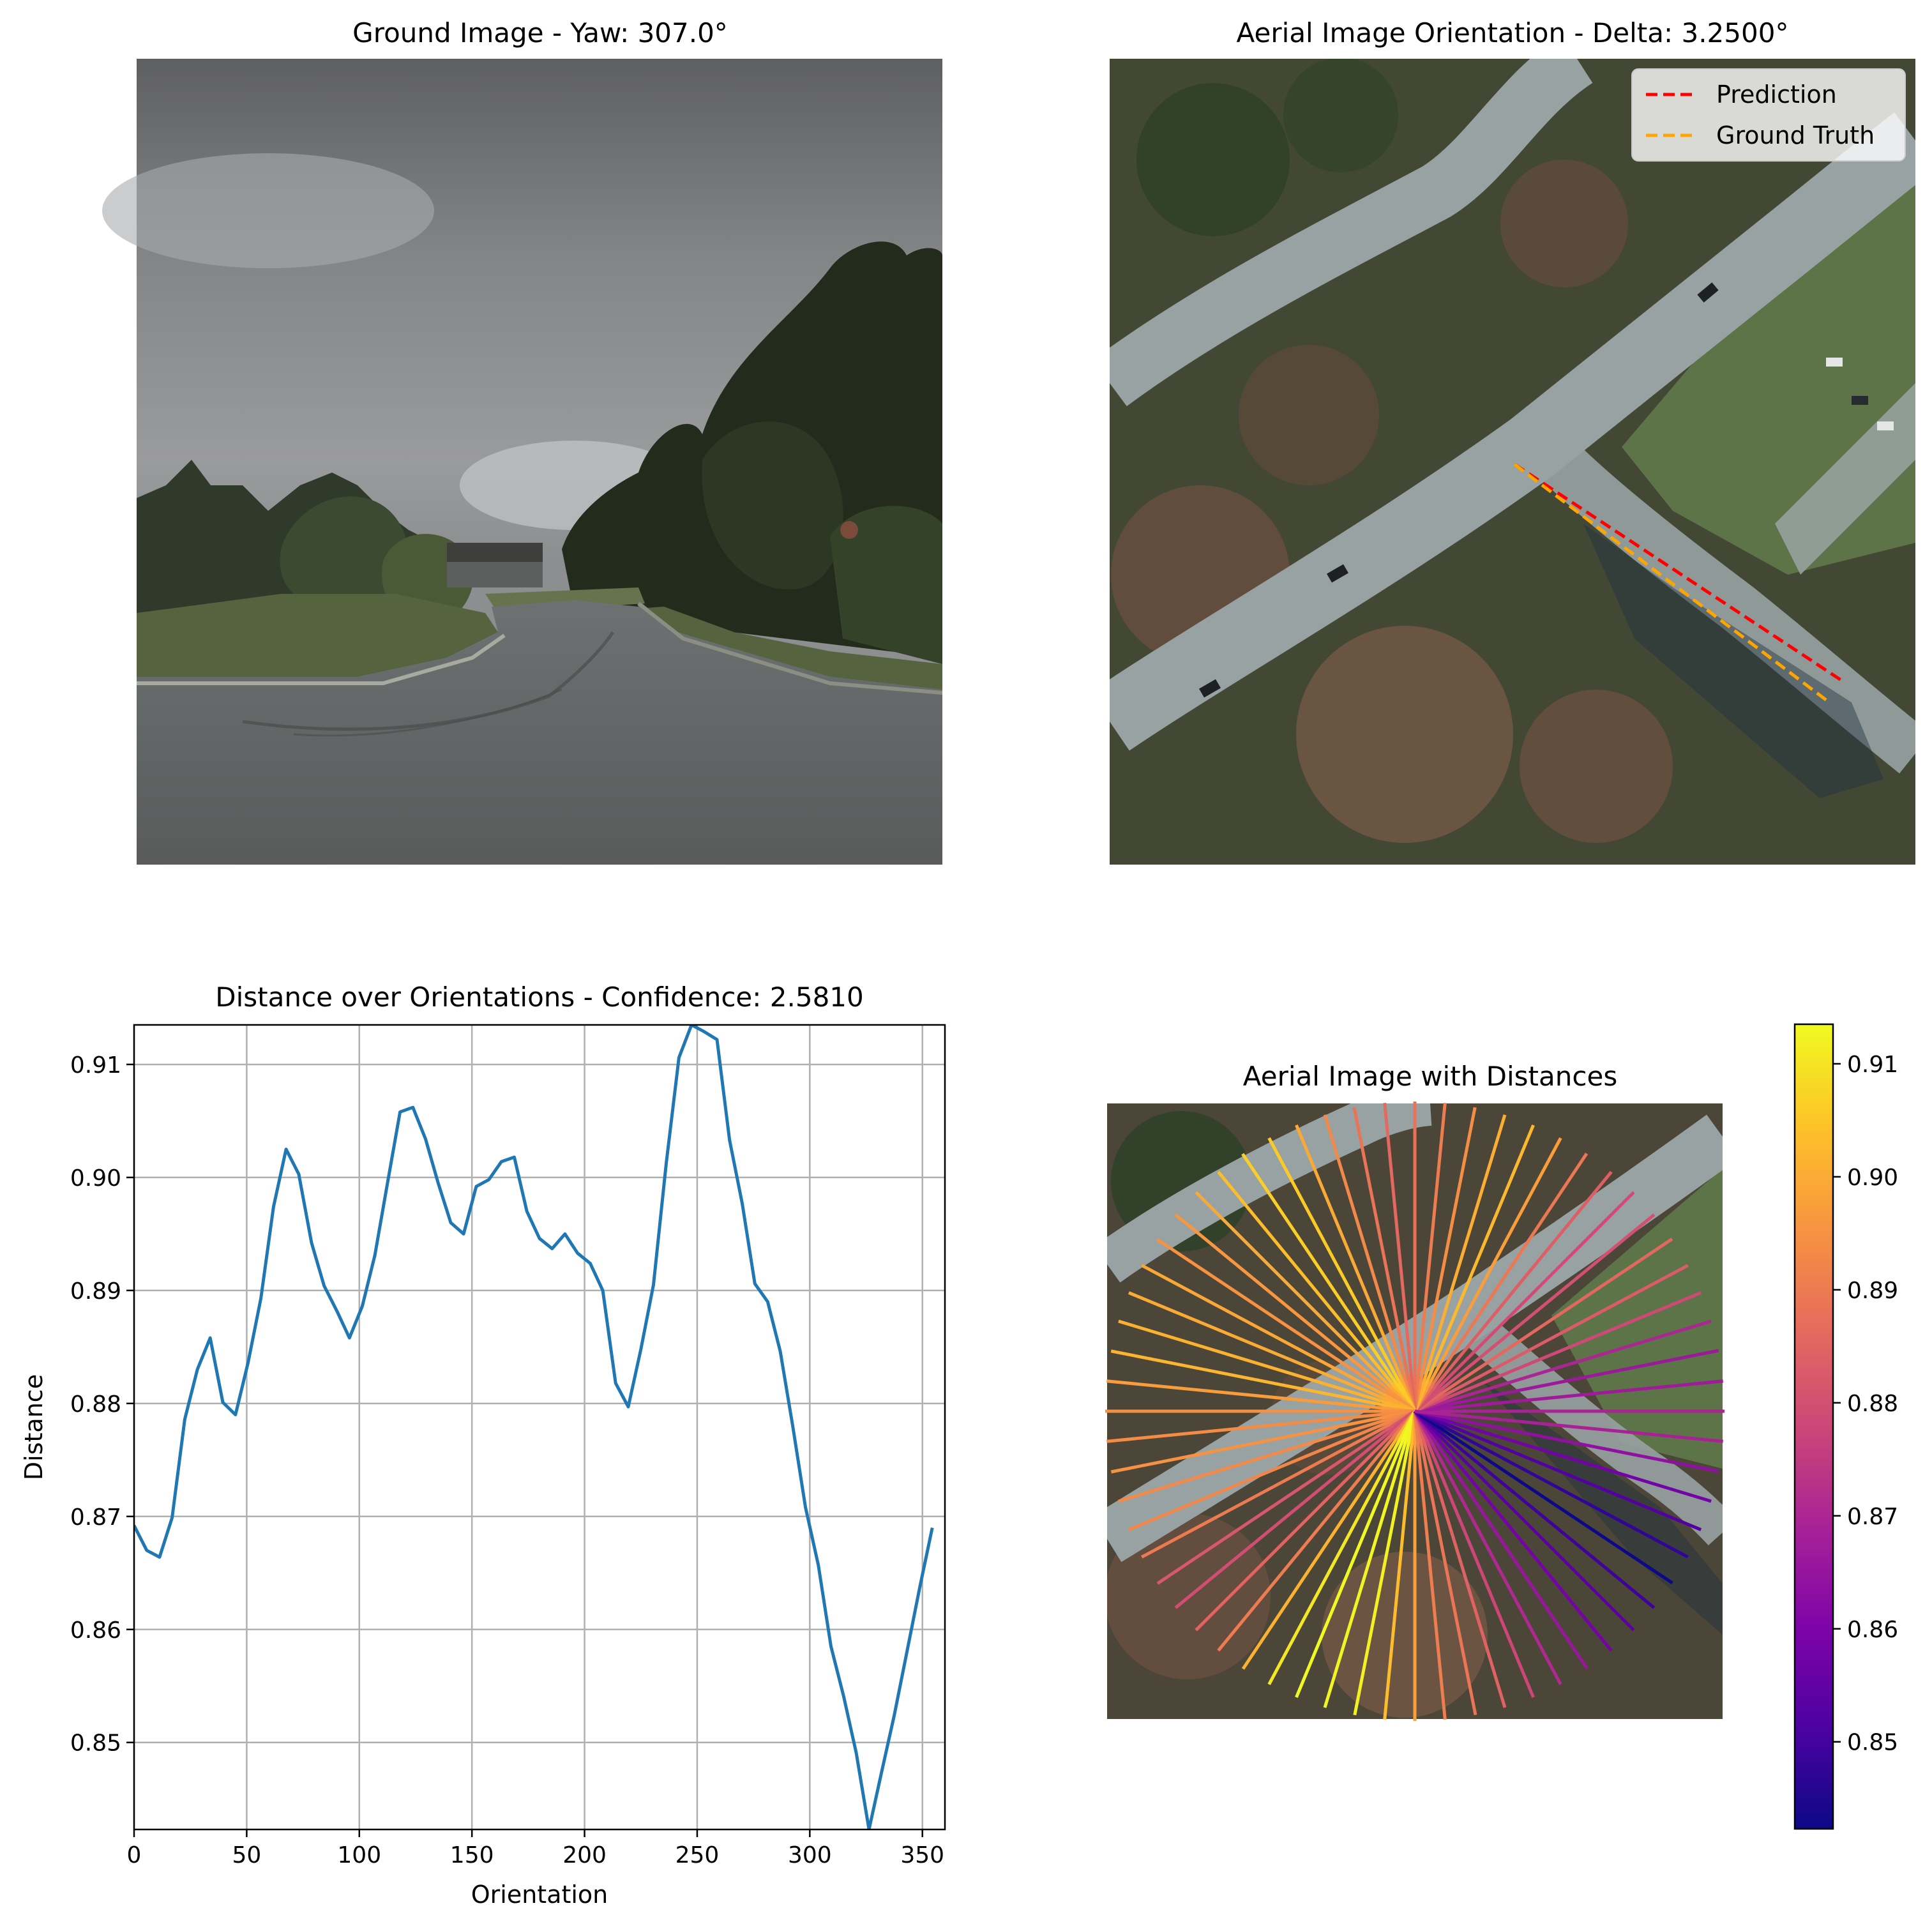 The height and width of the screenshot is (1931, 1932). What do you see at coordinates (95, 1291) in the screenshot?
I see `y-tick-label: 0.89` at bounding box center [95, 1291].